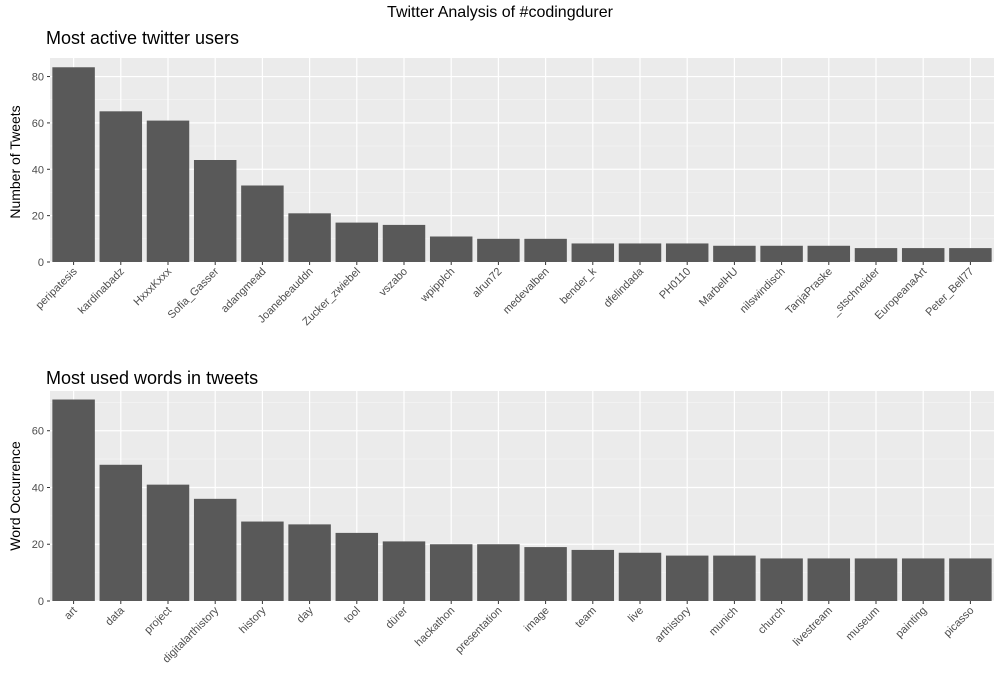  I want to click on chart-title: Most active twitter users, so click(142, 38).